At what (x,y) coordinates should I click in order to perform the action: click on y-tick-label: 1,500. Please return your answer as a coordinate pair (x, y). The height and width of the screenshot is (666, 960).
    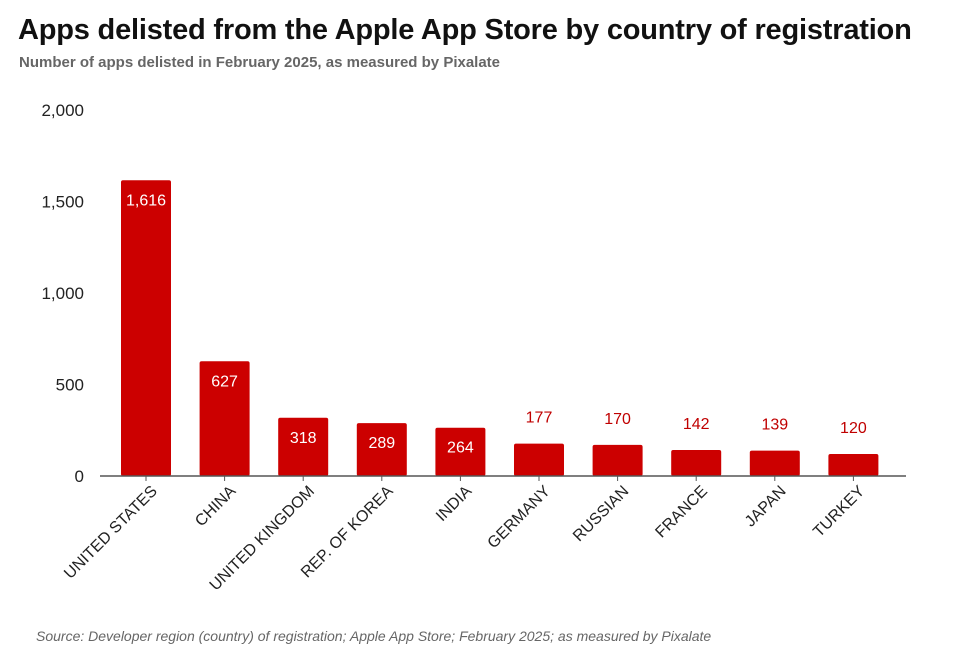
    Looking at the image, I should click on (62, 202).